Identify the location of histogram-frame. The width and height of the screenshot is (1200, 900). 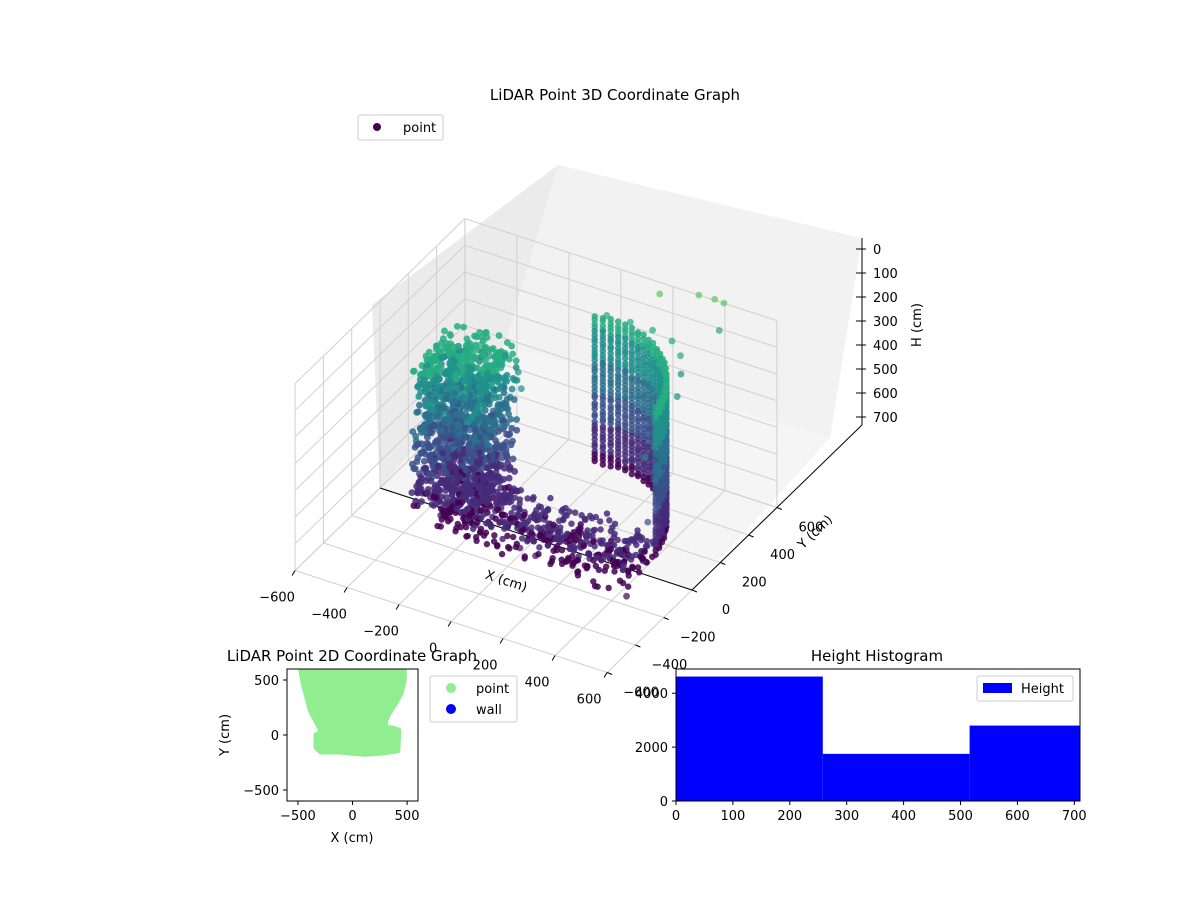
(878, 735).